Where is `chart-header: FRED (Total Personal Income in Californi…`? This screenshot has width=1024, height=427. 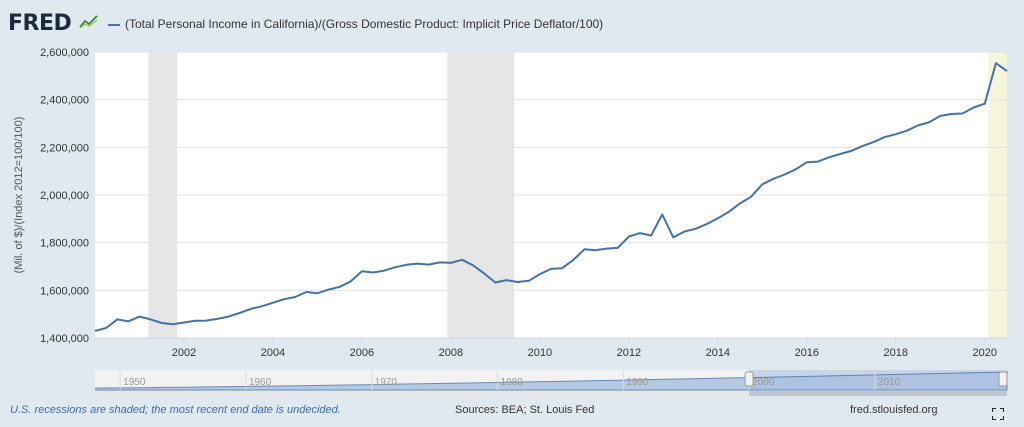 chart-header: FRED (Total Personal Income in Californi… is located at coordinates (512, 22).